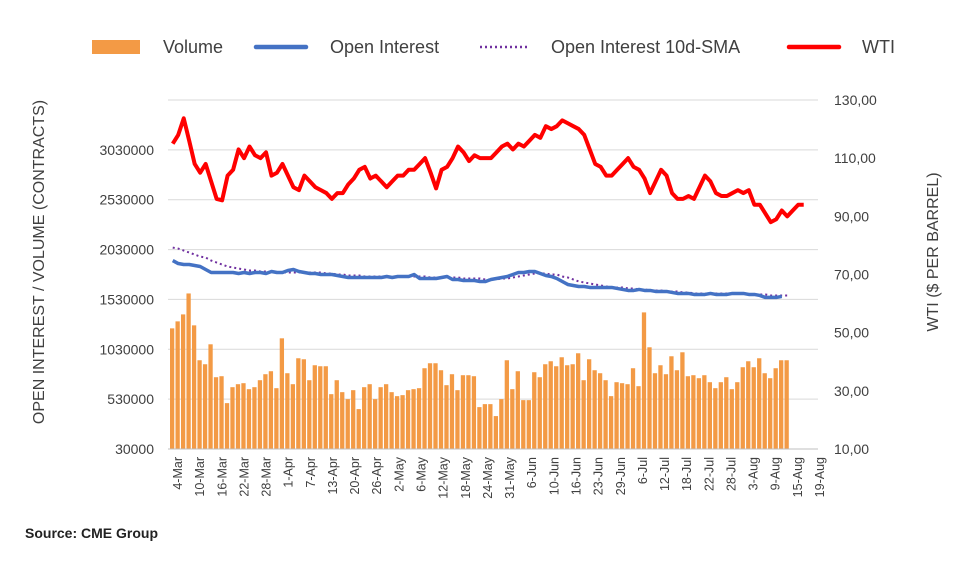 The image size is (975, 568). Describe the element at coordinates (510, 477) in the screenshot. I see `x-tick-label: 31-May` at that location.